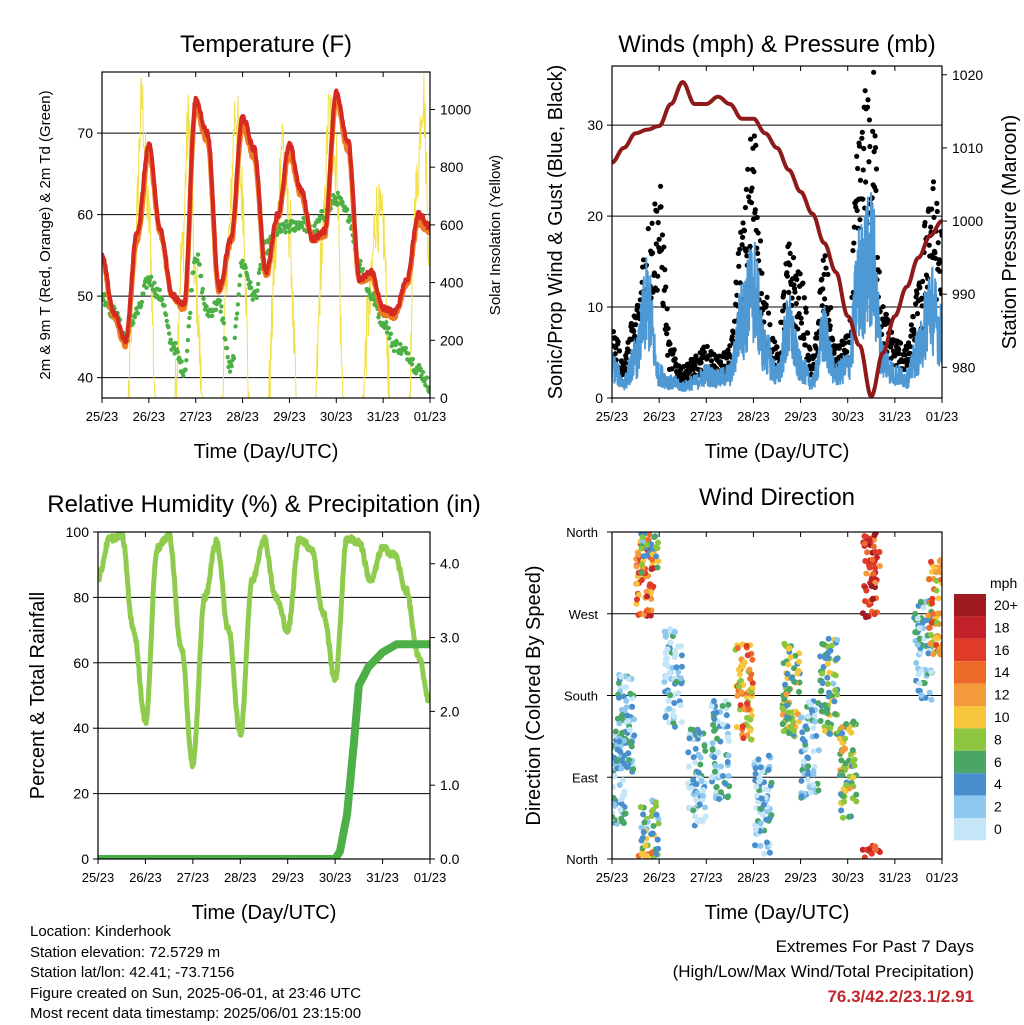  I want to click on y-tick-label: North, so click(582, 859).